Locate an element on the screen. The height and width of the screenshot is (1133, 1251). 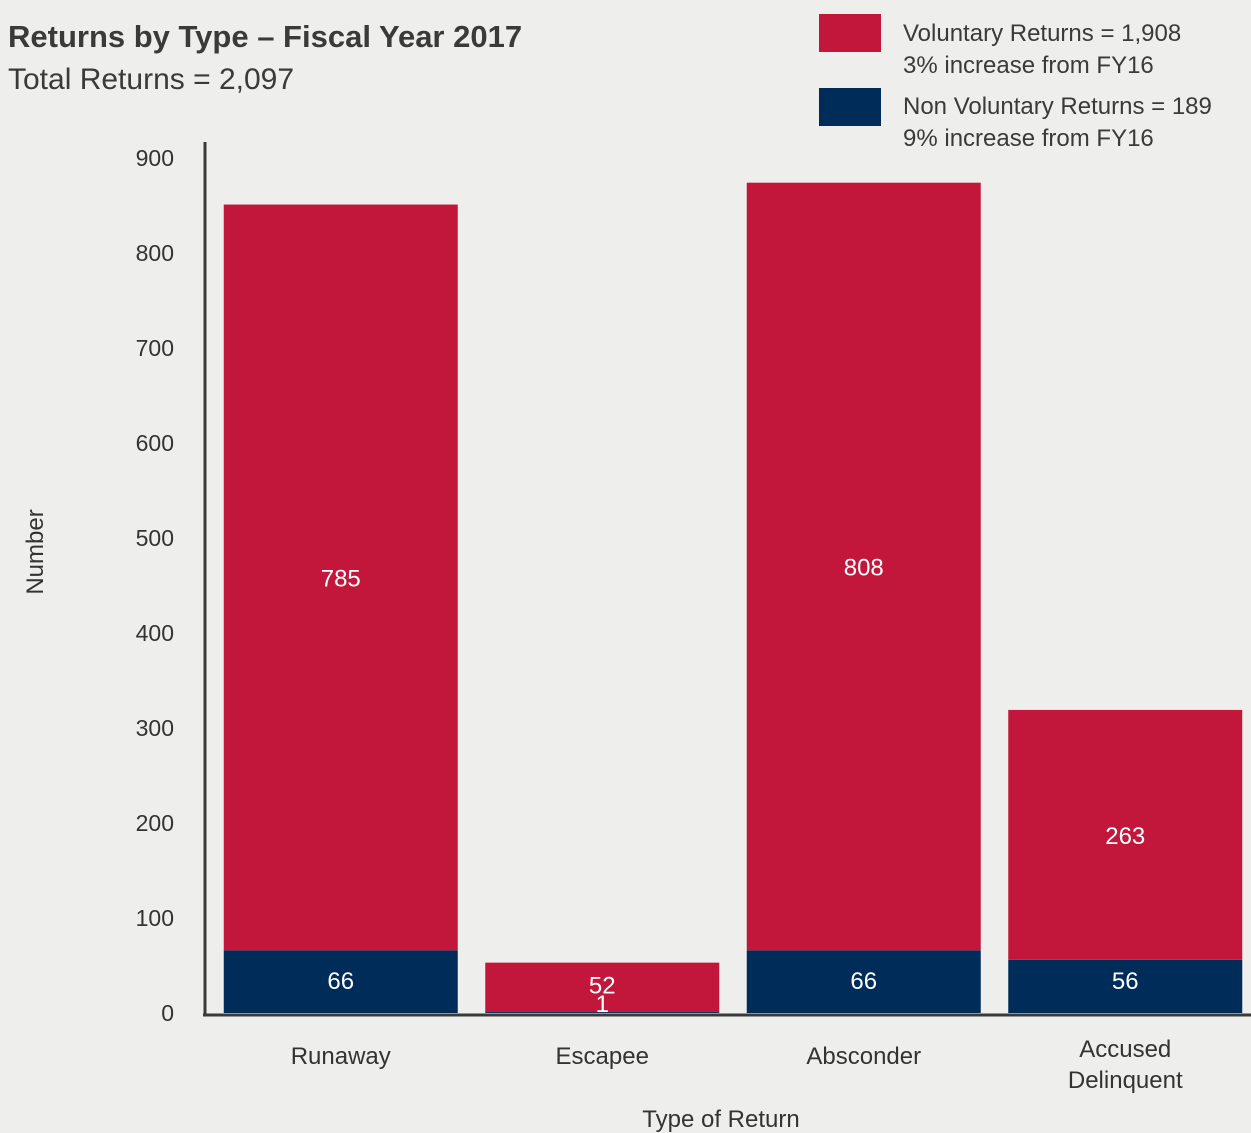
legend-swatch-non-voluntary is located at coordinates (850, 107).